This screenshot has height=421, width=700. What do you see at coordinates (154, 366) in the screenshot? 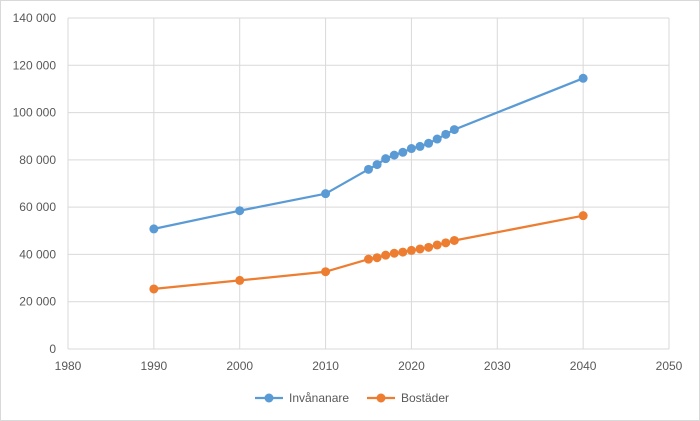
I see `x-tick-label: 1990` at bounding box center [154, 366].